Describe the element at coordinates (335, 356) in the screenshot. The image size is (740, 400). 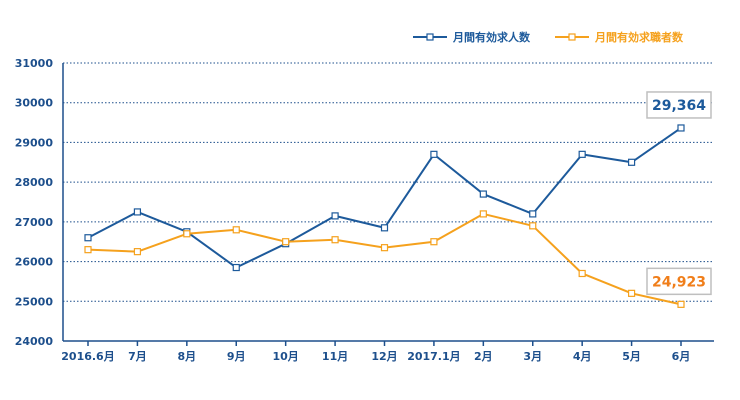
I see `x-tick-label: 11月` at that location.